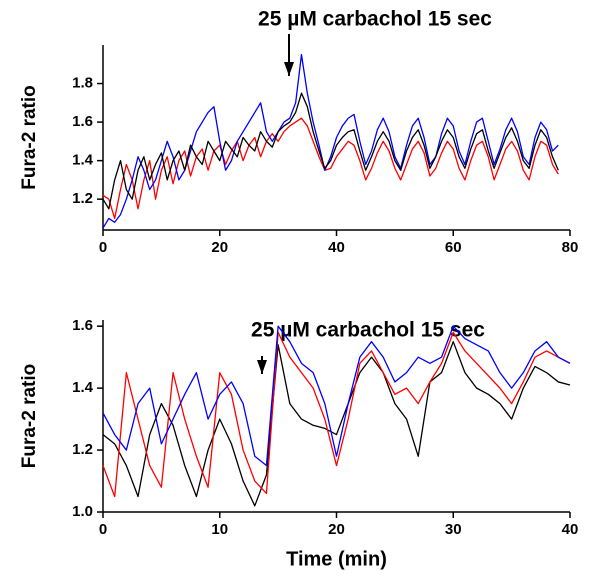  I want to click on data-line, so click(330, 168).